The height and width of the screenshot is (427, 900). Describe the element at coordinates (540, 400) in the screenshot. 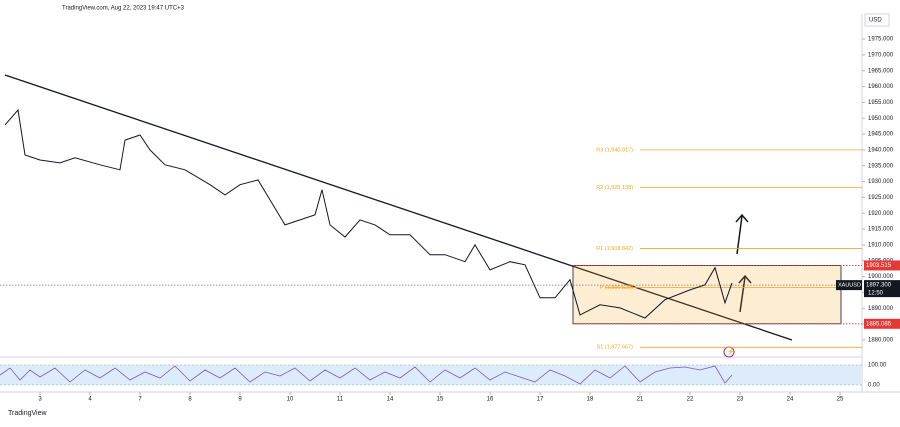

I see `x-tick-label: 17` at that location.